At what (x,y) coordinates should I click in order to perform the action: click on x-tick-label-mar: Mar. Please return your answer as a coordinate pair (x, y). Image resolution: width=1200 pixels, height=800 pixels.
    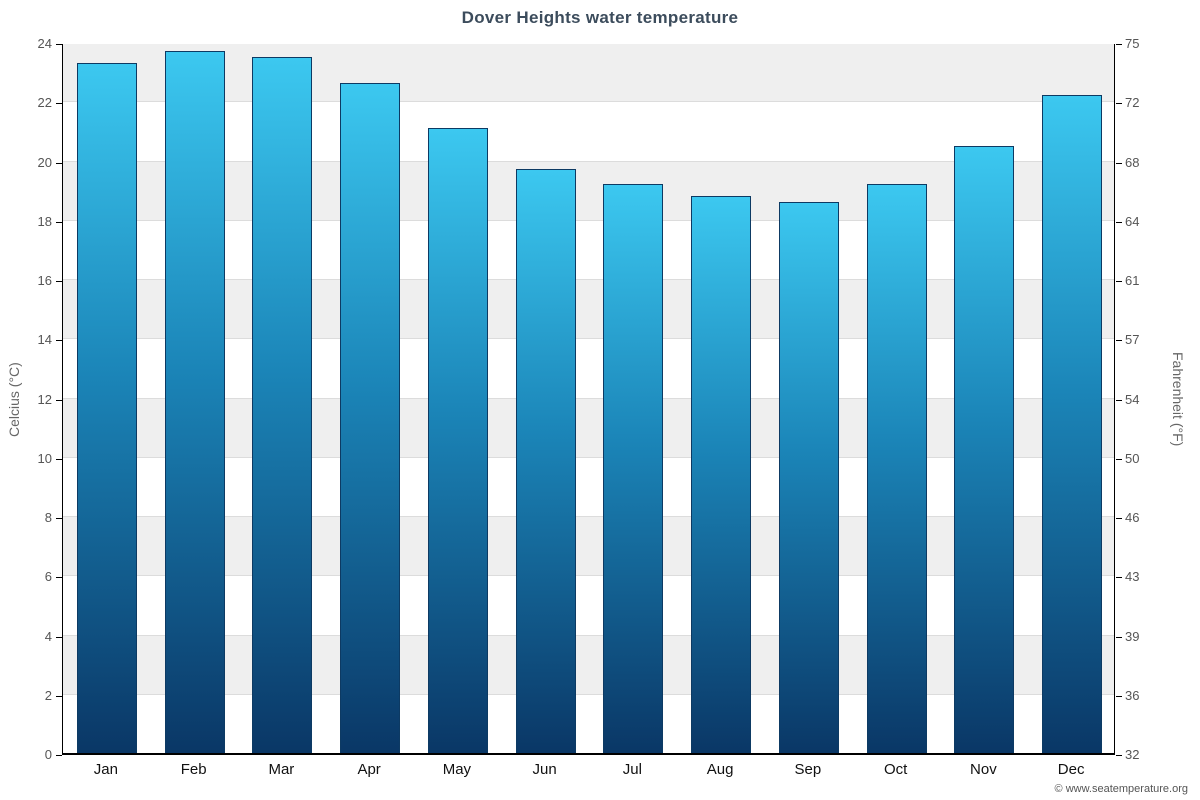
    Looking at the image, I should click on (281, 769).